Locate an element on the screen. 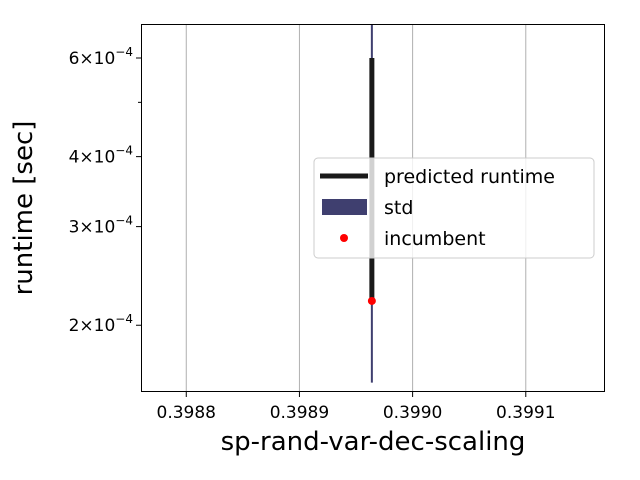 This screenshot has width=640, height=480. y-tick-label: 6×10⁻⁴ is located at coordinates (101, 57).